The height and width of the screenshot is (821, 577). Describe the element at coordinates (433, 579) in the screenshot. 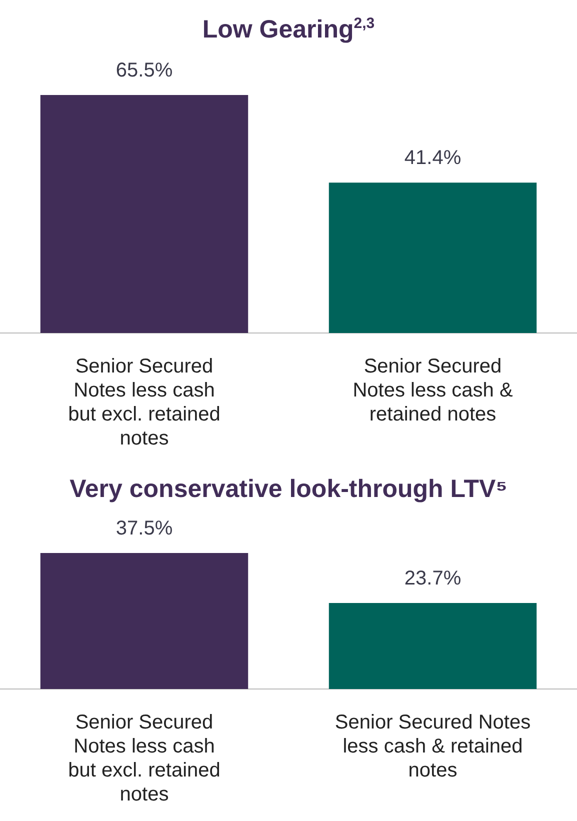

I see `data-label: 23.7%` at that location.